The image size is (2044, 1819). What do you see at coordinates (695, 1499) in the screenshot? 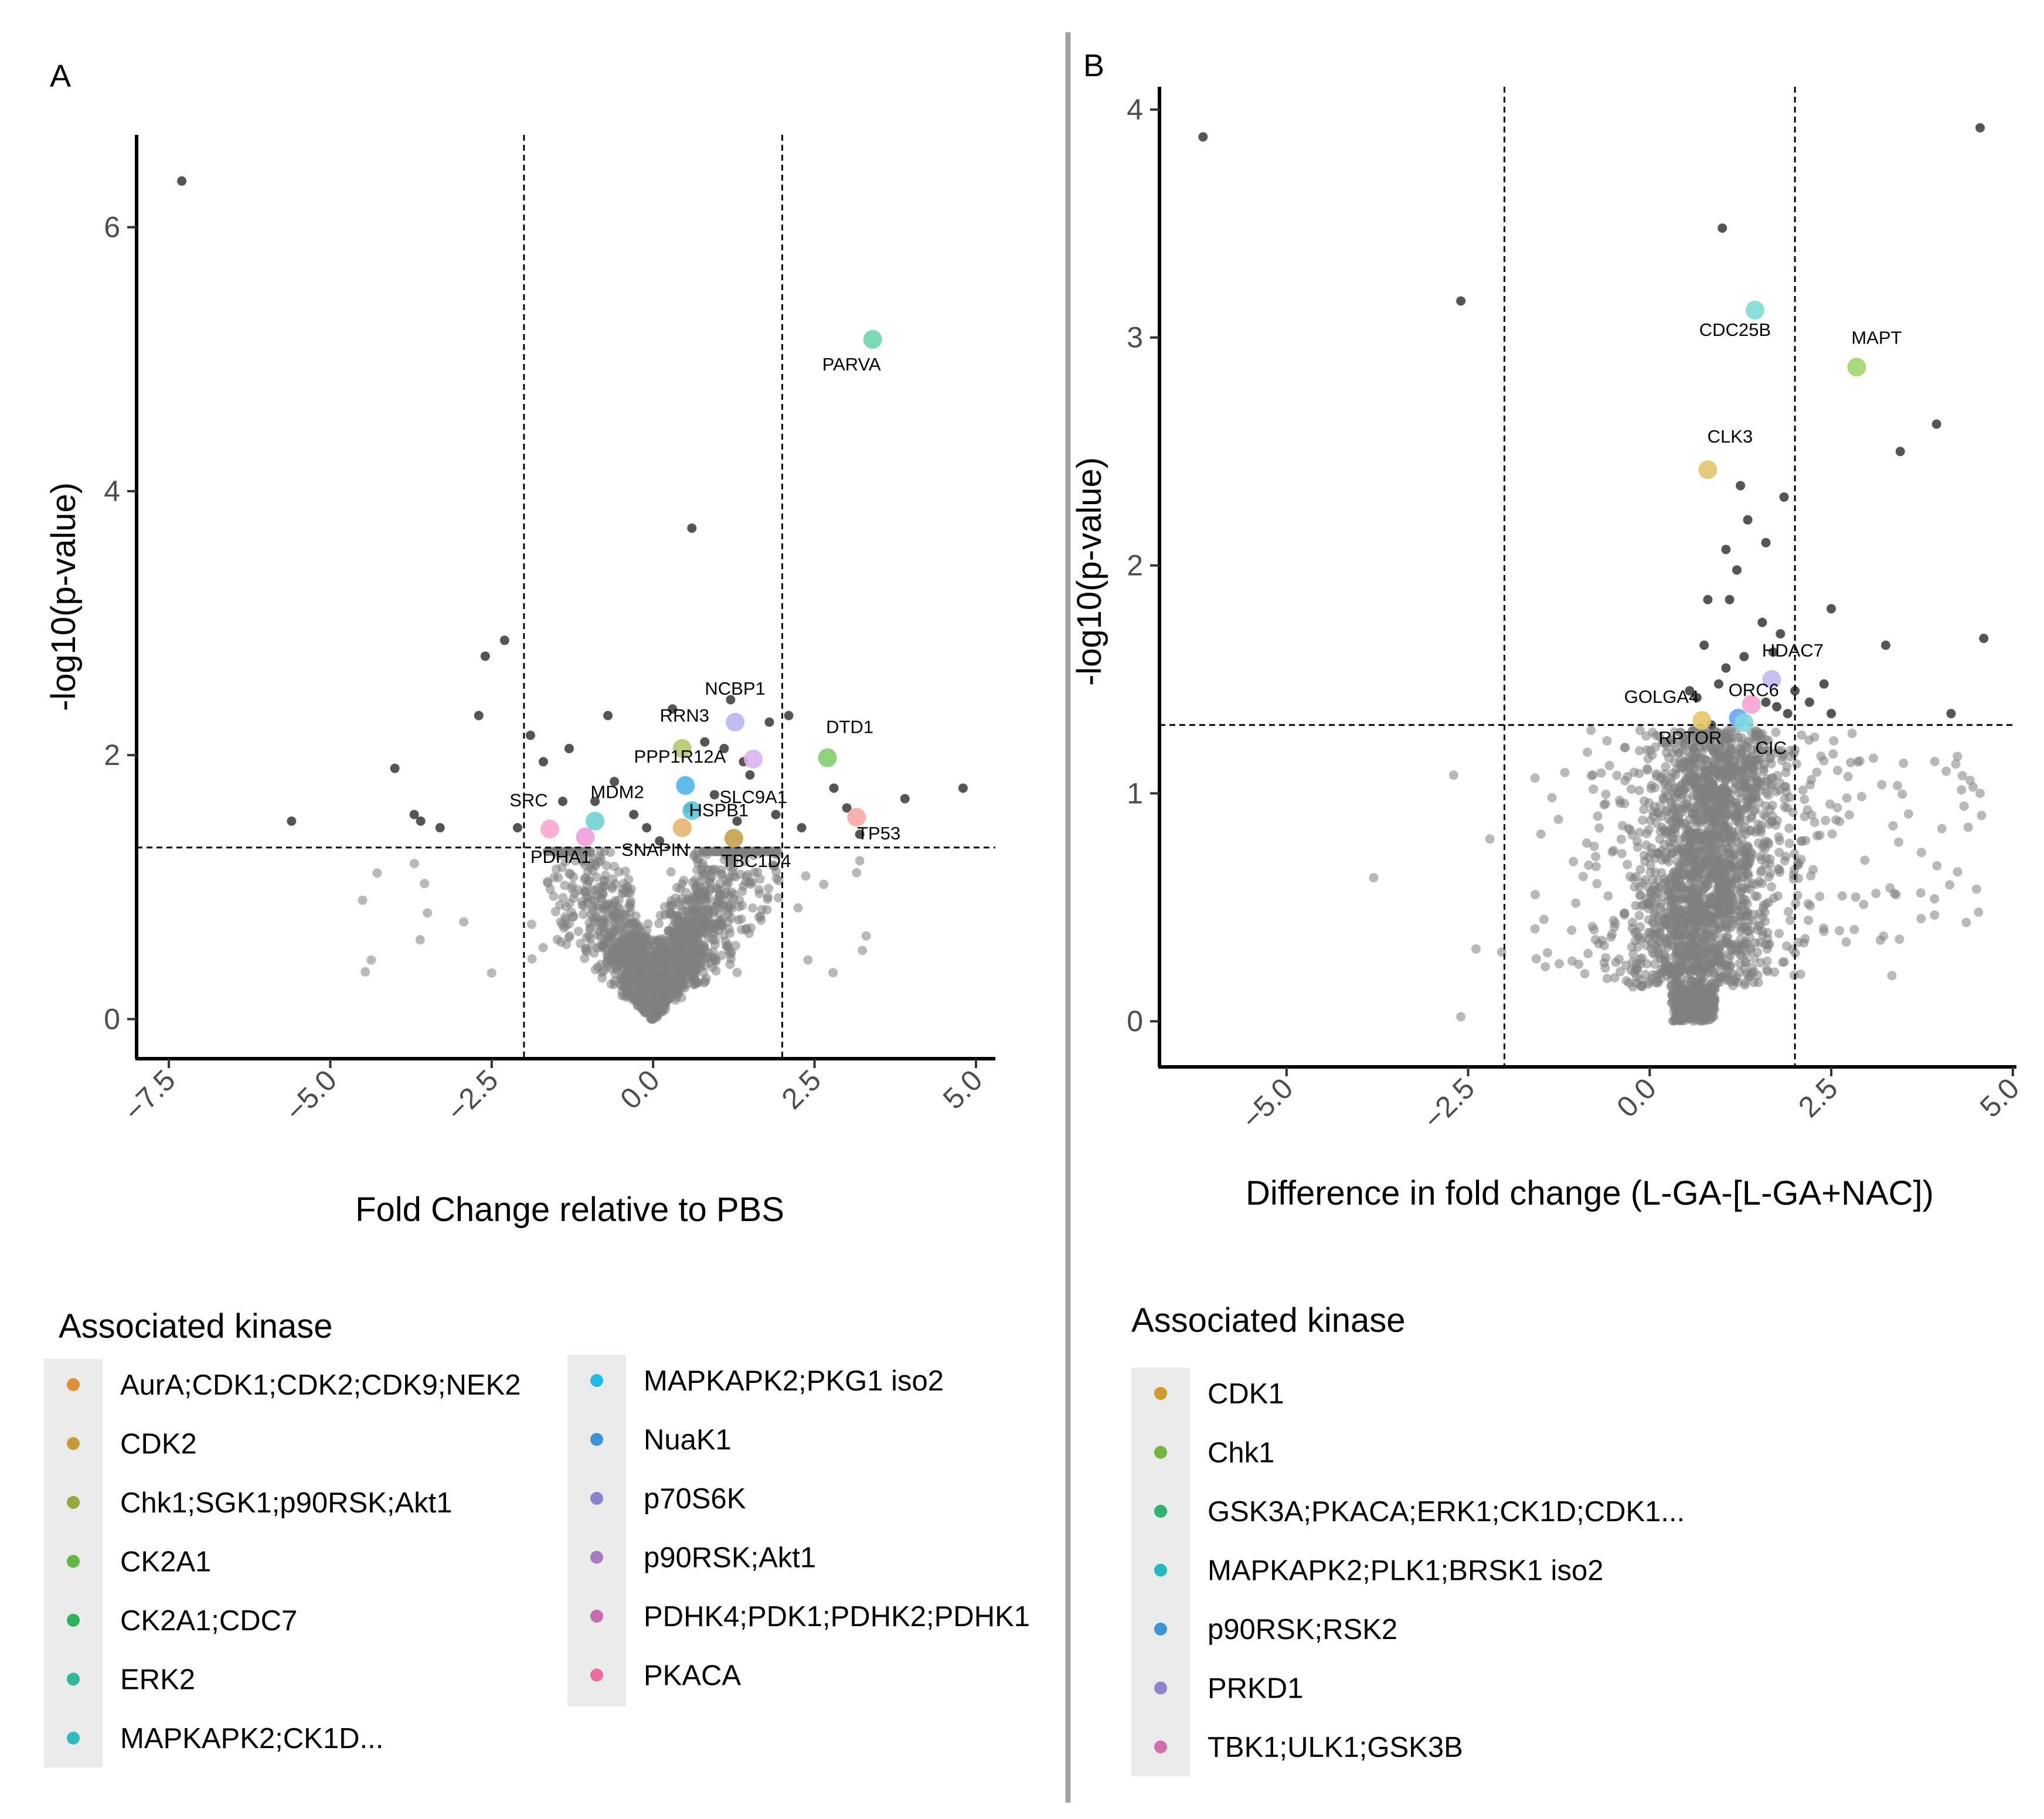
I see `legend-label: p70S6K` at bounding box center [695, 1499].